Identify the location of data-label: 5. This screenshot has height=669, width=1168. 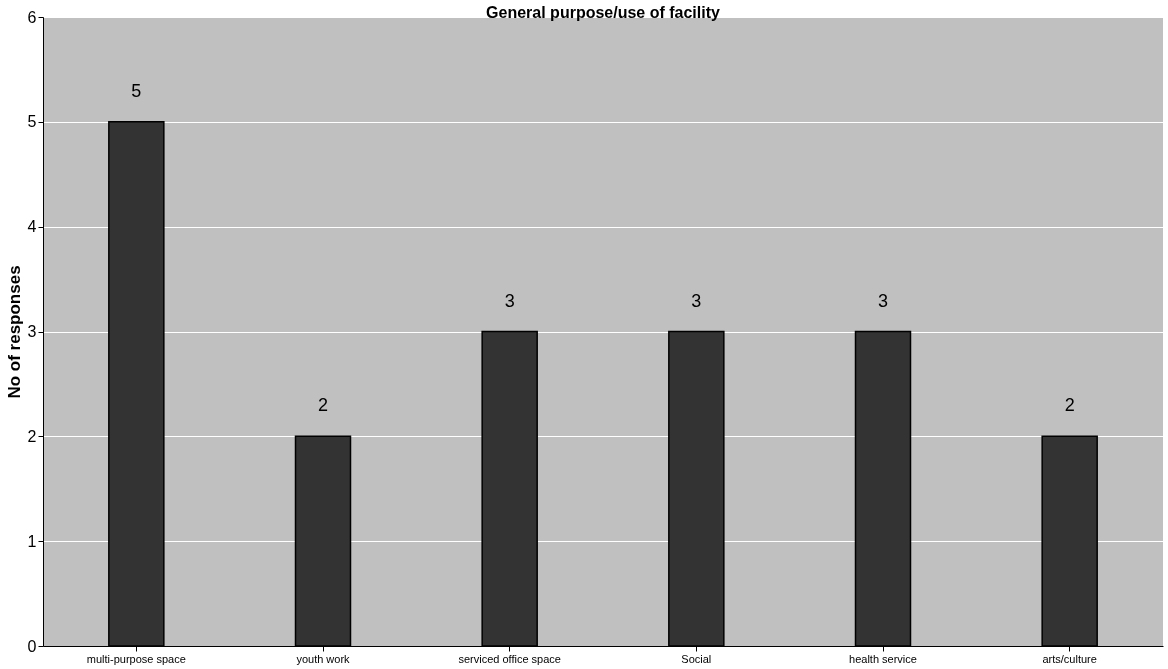
(136, 90).